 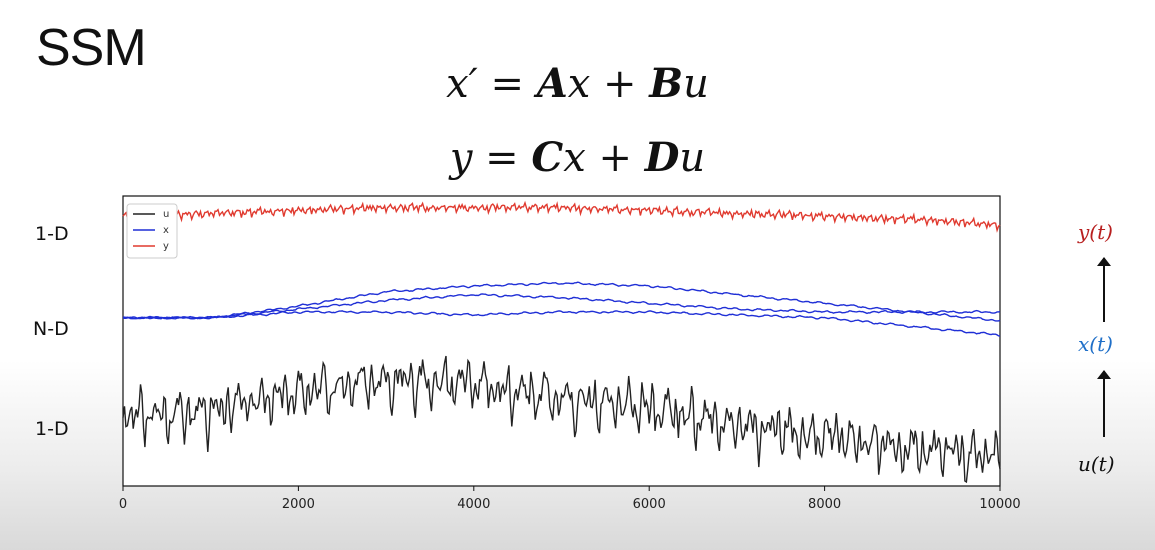 I want to click on x-tick-label: 8000, so click(x=824, y=504).